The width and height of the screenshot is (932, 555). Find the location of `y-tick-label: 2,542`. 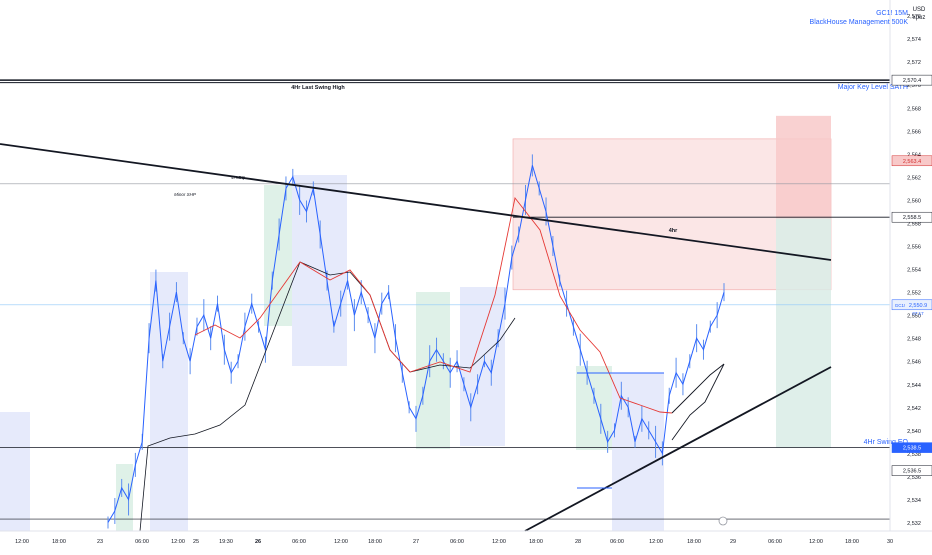

y-tick-label: 2,542 is located at coordinates (914, 409).